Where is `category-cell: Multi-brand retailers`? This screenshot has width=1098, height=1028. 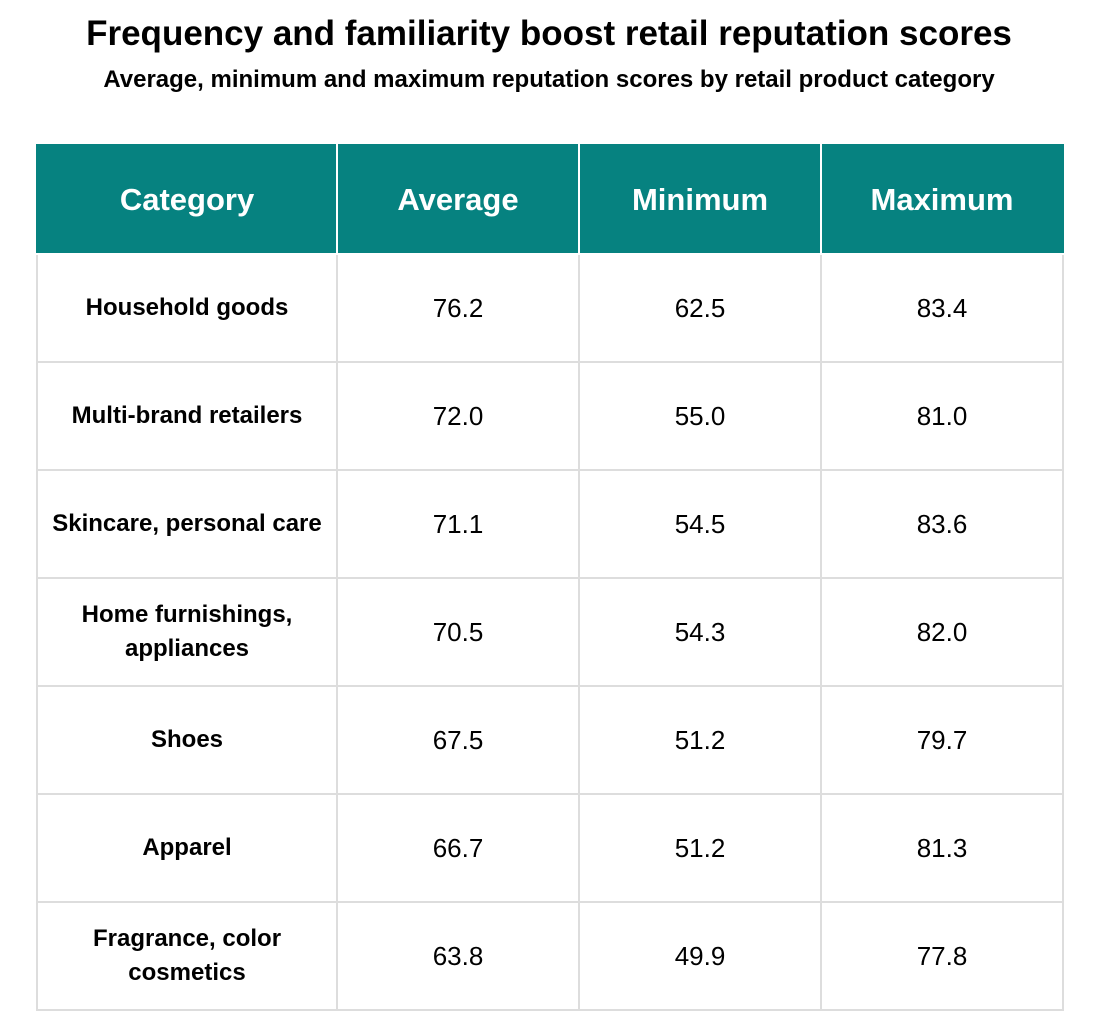
category-cell: Multi-brand retailers is located at coordinates (187, 416).